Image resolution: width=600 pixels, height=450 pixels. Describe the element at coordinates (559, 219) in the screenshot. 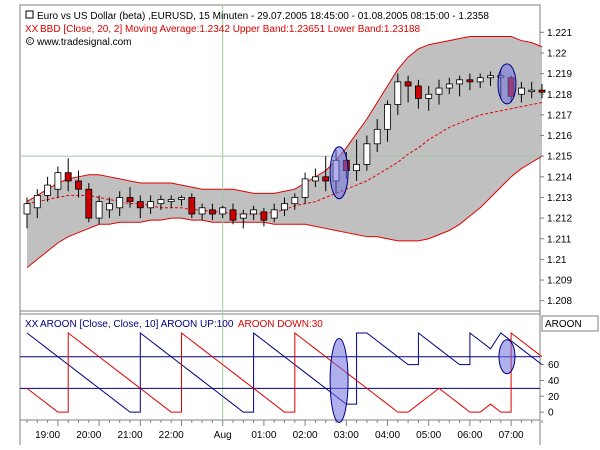

I see `price-tick-label: 1.212` at that location.